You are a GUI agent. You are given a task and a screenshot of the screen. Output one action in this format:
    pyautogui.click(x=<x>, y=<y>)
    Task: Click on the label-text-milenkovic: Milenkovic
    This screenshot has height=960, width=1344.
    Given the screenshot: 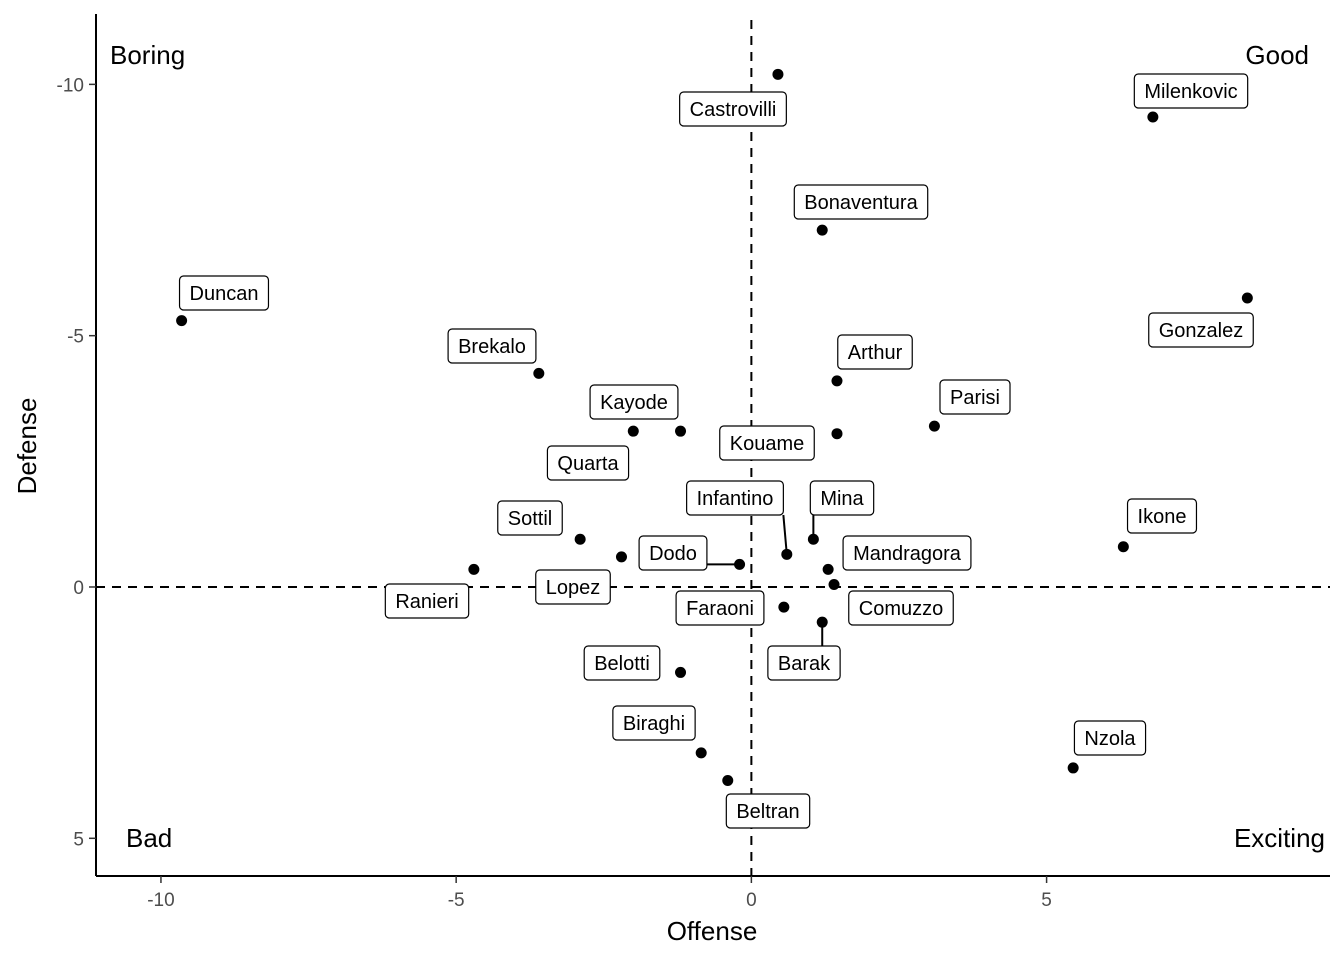 What is the action you would take?
    pyautogui.click(x=1190, y=92)
    